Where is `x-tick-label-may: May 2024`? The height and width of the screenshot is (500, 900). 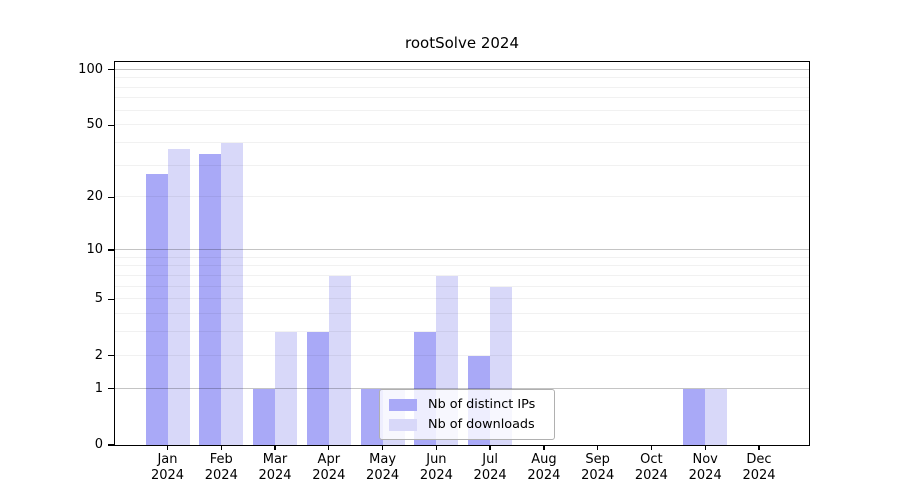
x-tick-label-may: May 2024 is located at coordinates (383, 467).